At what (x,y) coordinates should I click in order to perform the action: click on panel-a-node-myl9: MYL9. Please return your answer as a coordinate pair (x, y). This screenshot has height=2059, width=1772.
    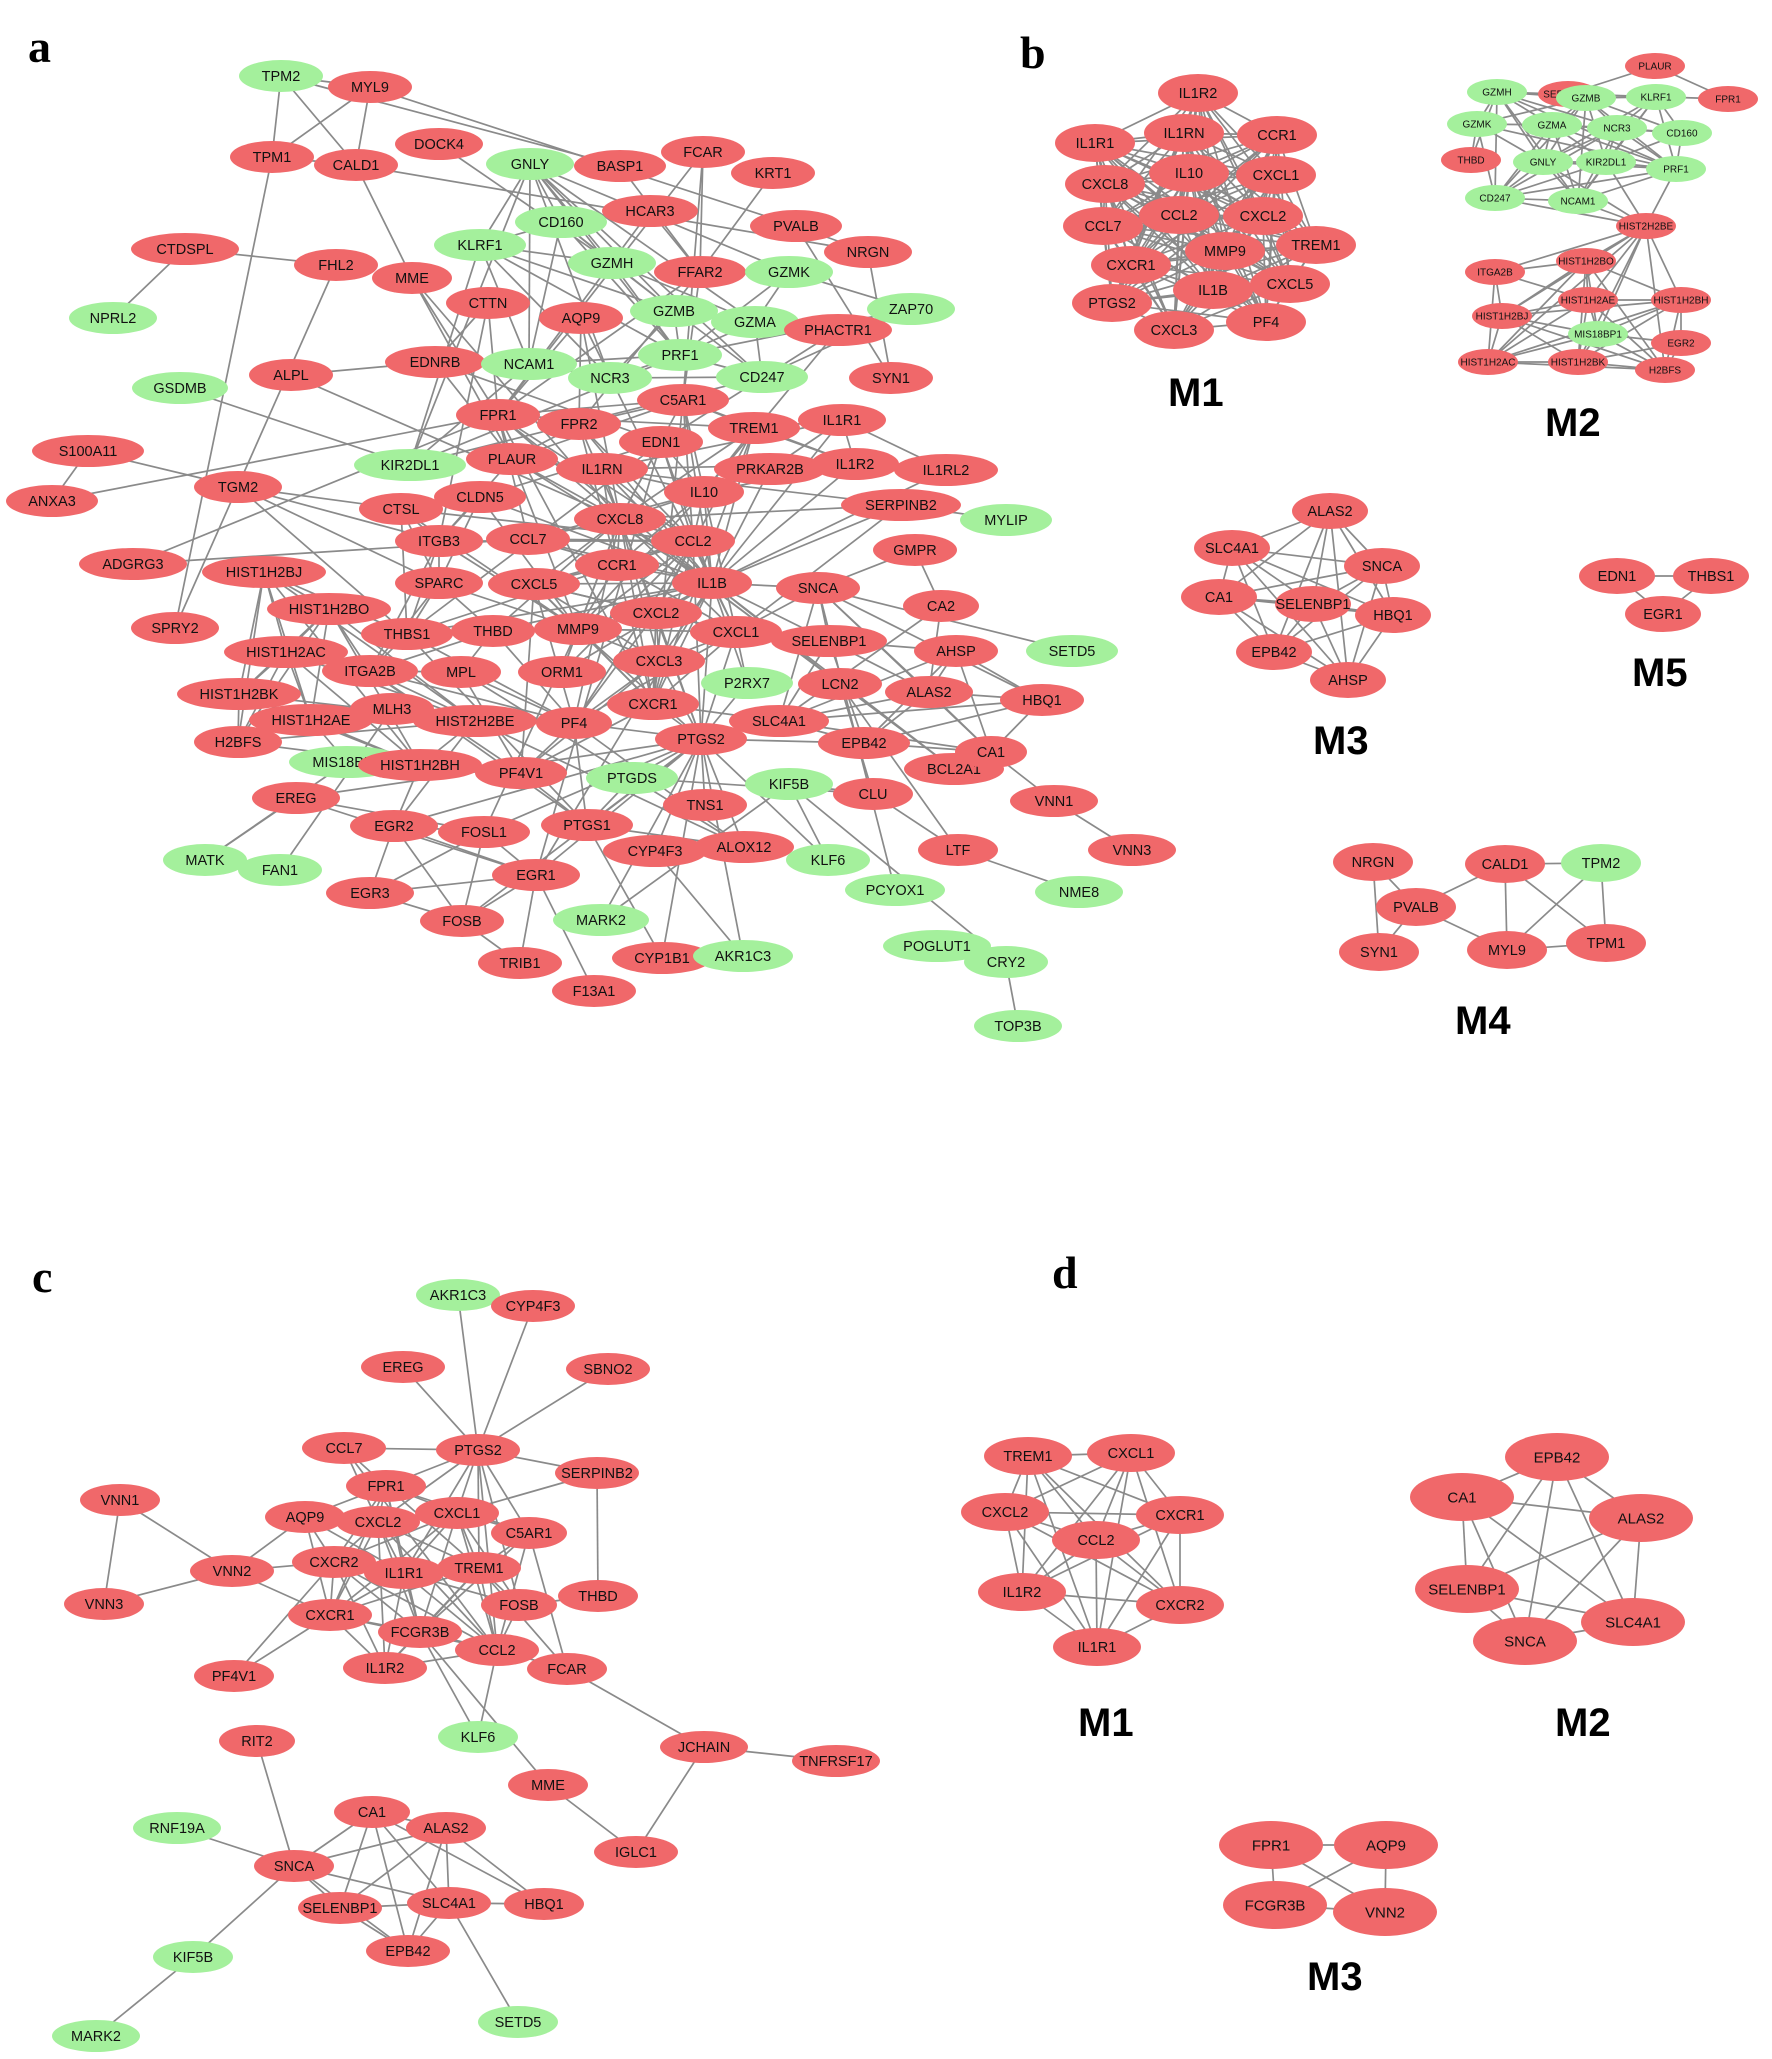
    Looking at the image, I should click on (370, 87).